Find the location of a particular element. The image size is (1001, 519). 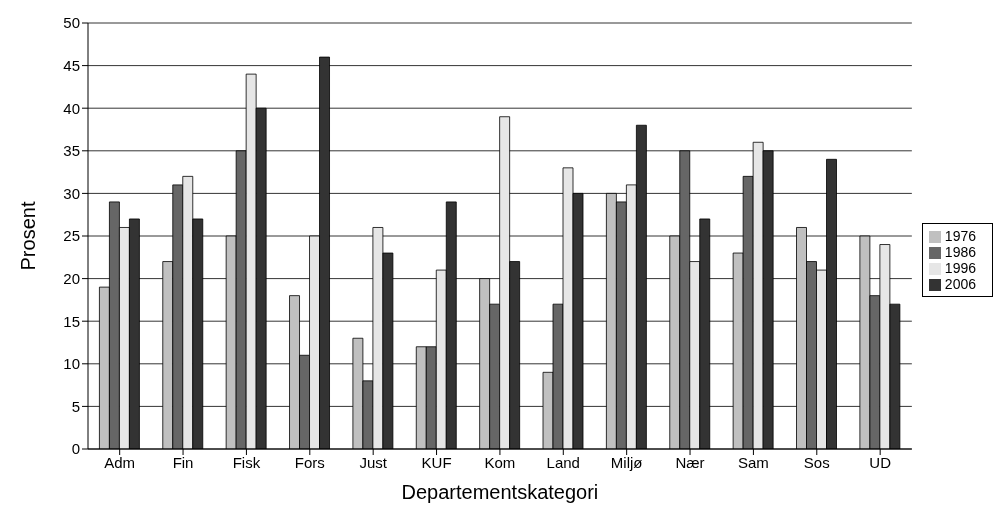

x-tick-label: Sam is located at coordinates (753, 462).